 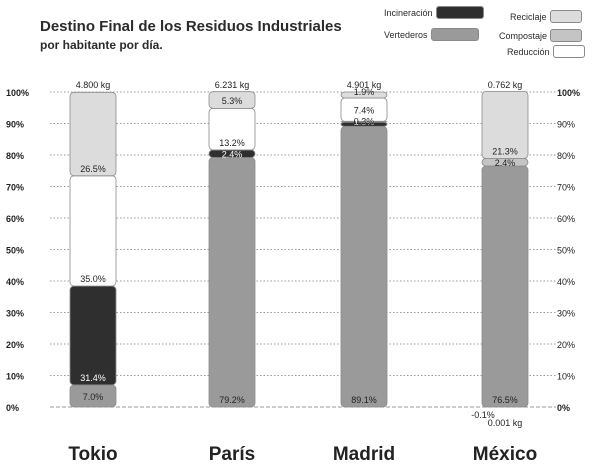 What do you see at coordinates (15, 251) in the screenshot?
I see `y-tick-label-left: 50%` at bounding box center [15, 251].